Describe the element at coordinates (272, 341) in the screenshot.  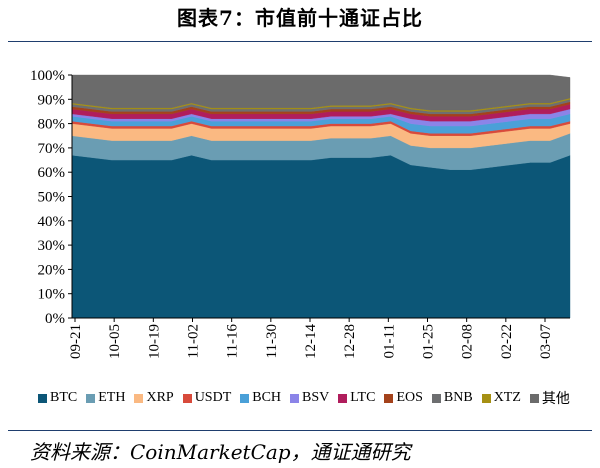
I see `x-tick-label: 11-30` at that location.